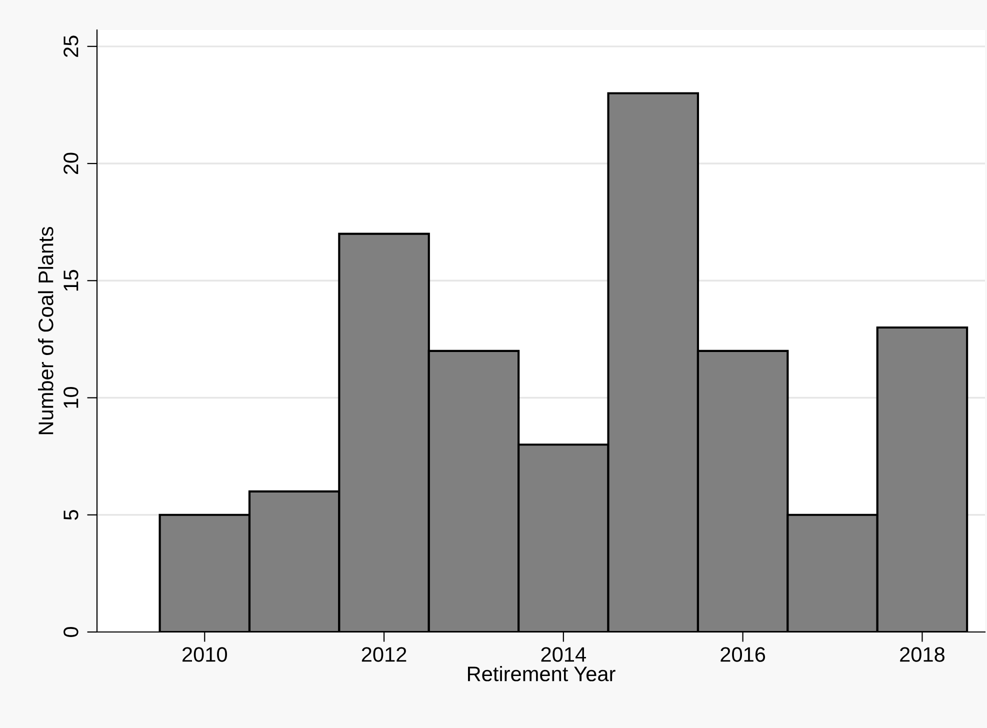  Describe the element at coordinates (563, 654) in the screenshot. I see `x-tick-label: 2014` at that location.